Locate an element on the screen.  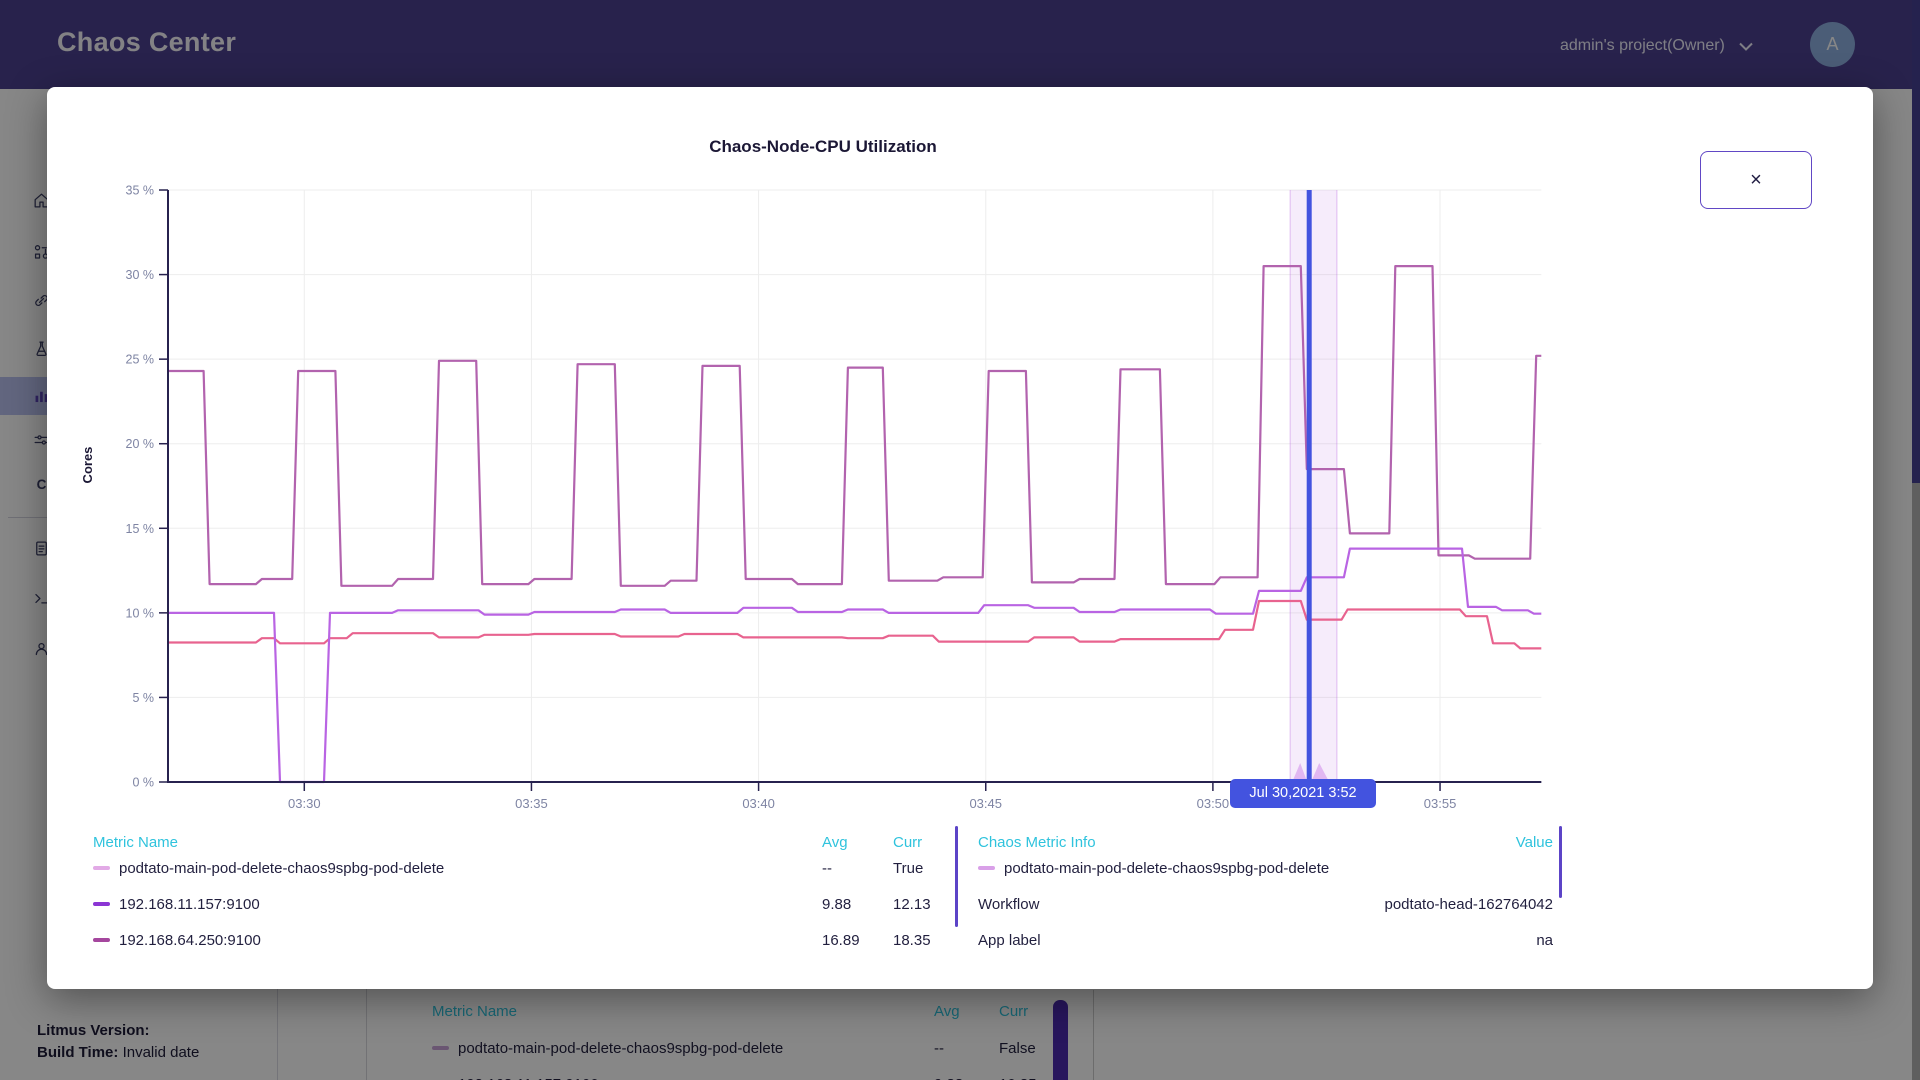
svg-text: 10 % is located at coordinates (140, 613).